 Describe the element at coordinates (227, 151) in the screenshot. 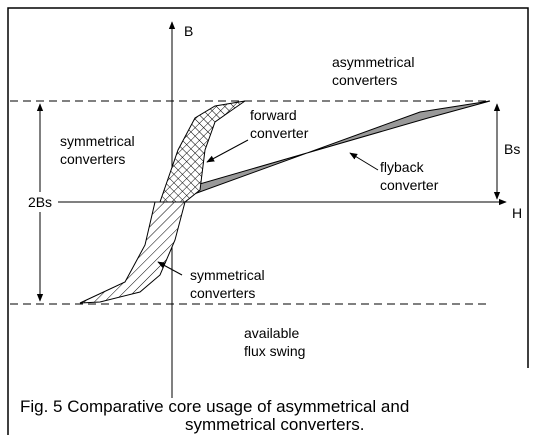

I see `forward-pointer` at that location.